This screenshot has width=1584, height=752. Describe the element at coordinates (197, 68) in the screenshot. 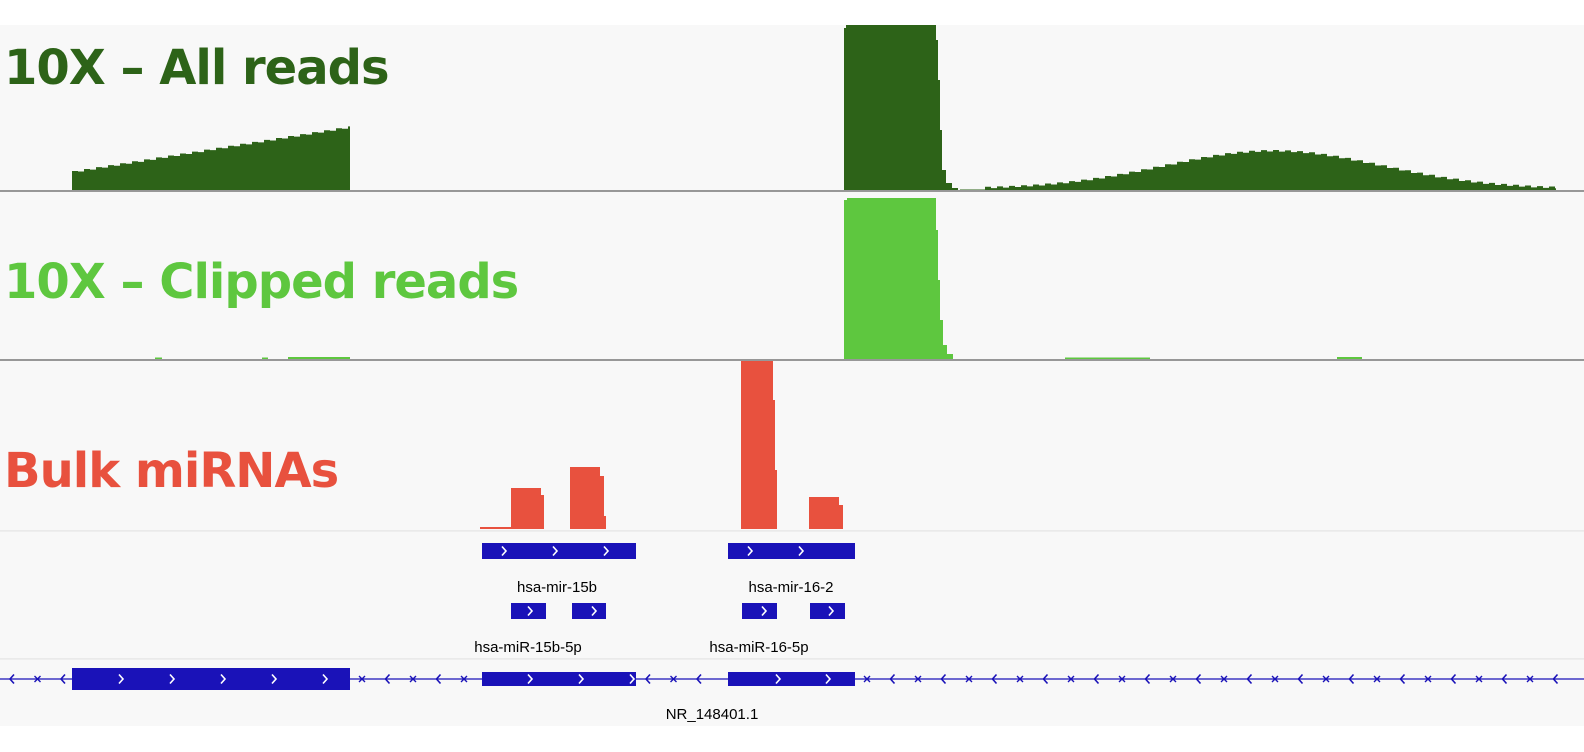

I see `all-reads-track-title: 10X – All reads` at that location.